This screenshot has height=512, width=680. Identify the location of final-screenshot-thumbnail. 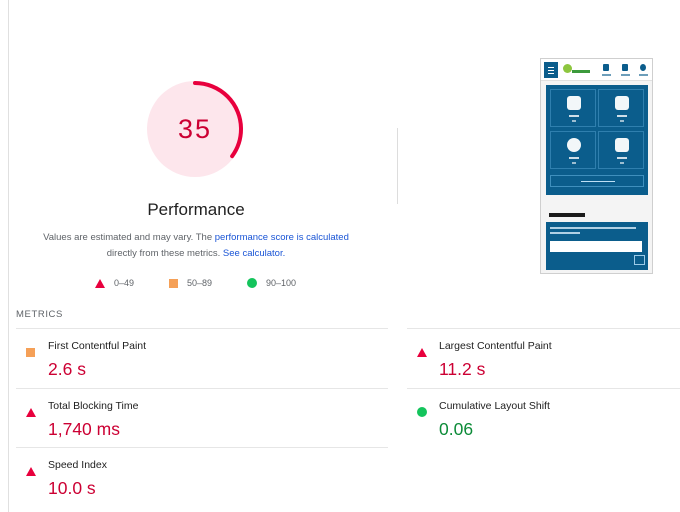
(596, 166).